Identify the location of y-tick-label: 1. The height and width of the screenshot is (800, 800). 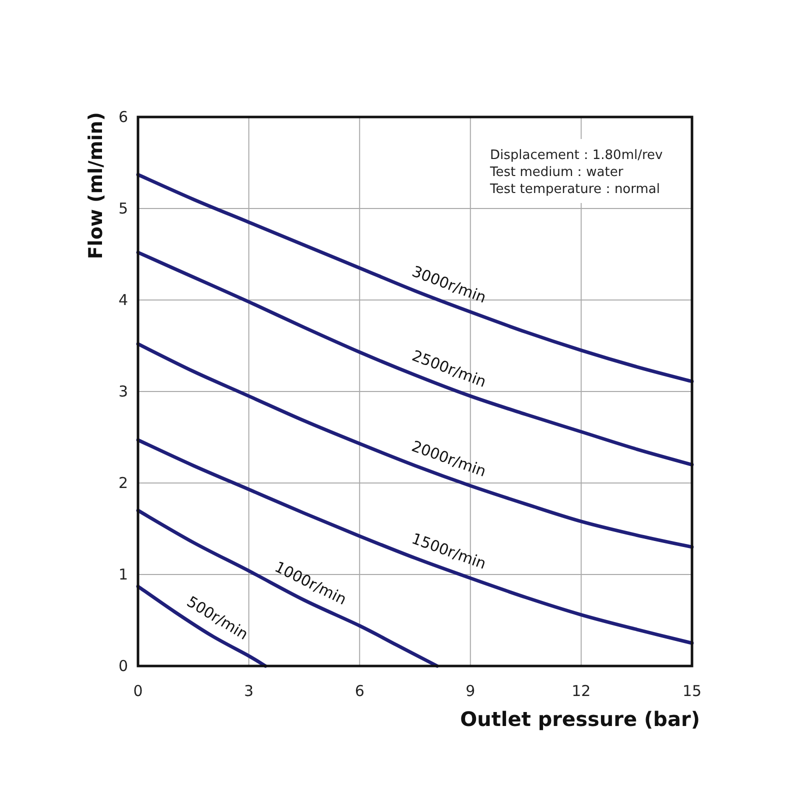
(123, 575).